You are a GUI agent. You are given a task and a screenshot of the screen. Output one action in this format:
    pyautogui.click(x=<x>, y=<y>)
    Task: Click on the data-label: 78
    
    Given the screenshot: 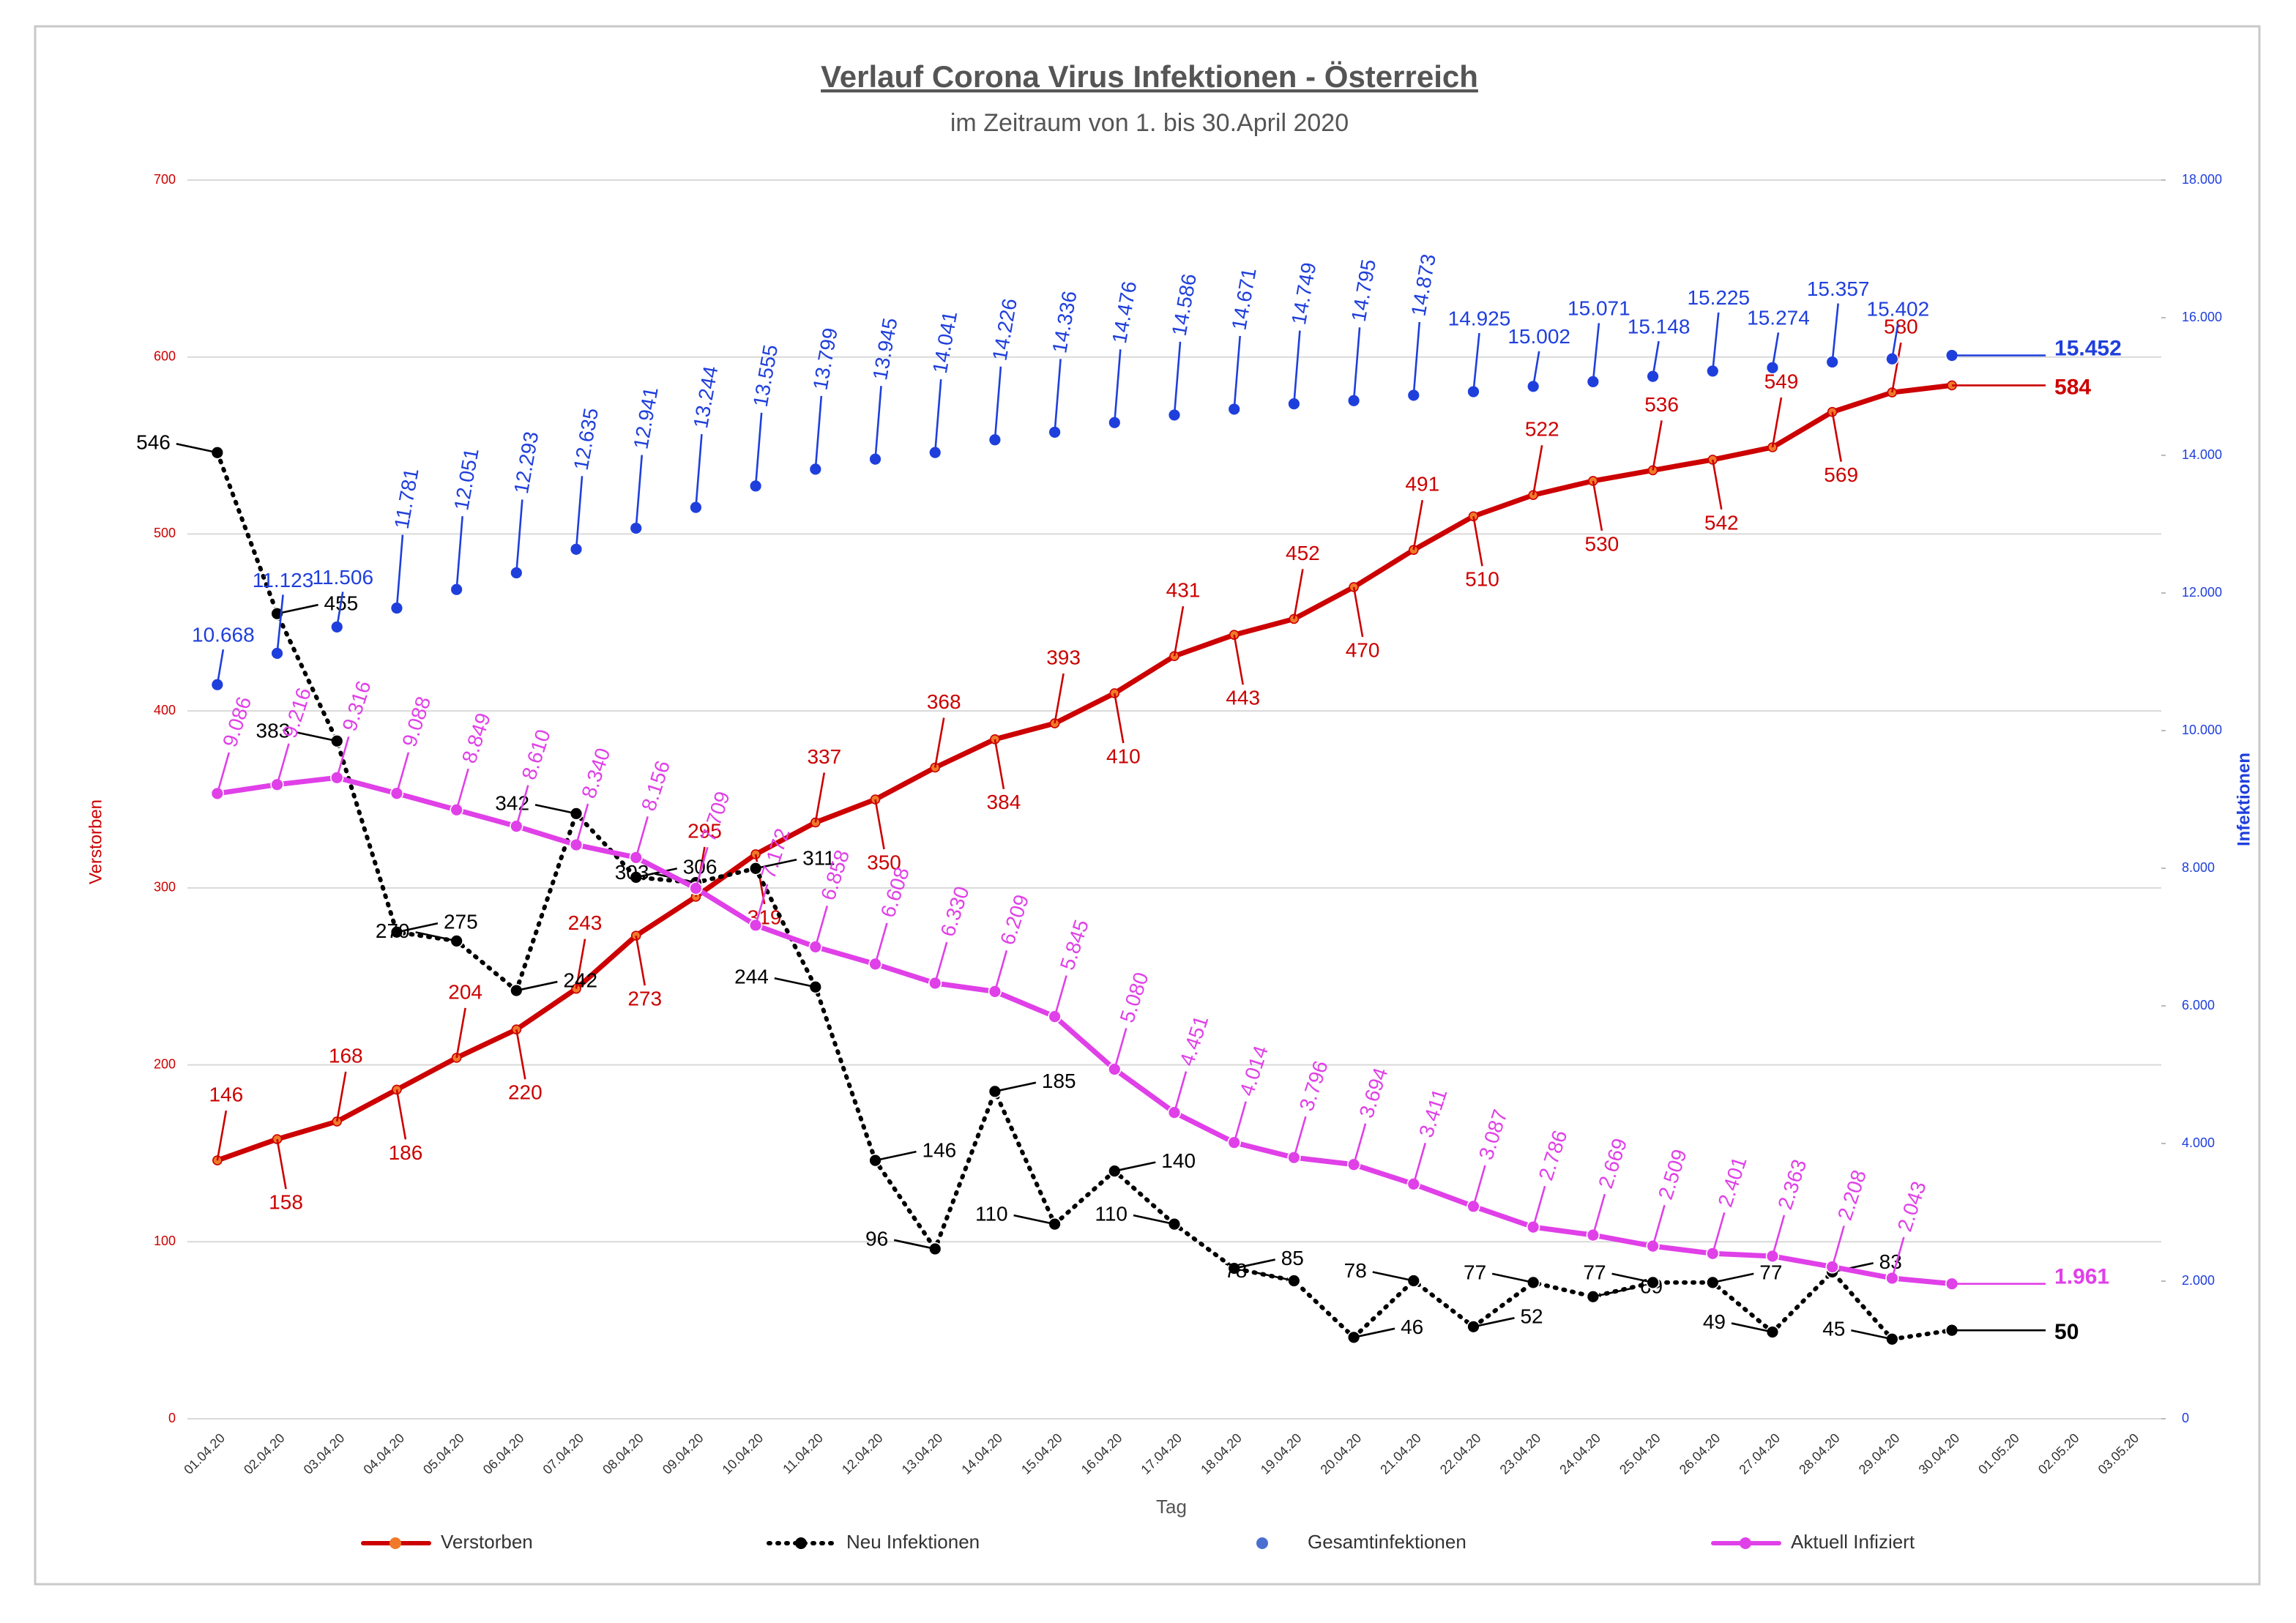 What is the action you would take?
    pyautogui.click(x=1235, y=1270)
    